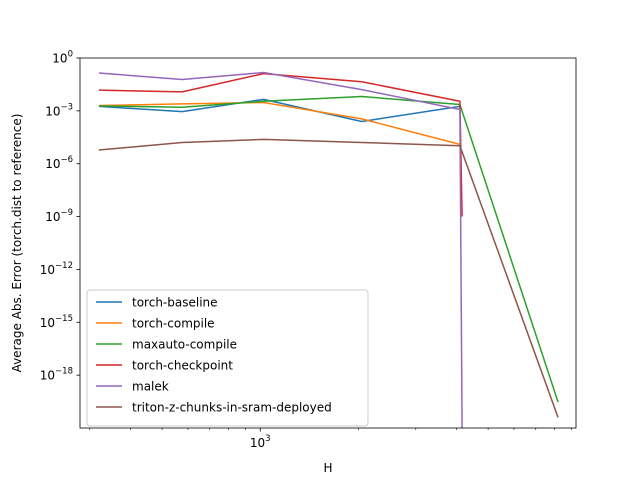 Image resolution: width=640 pixels, height=480 pixels. I want to click on y-axis: 10⁰ 10⁻³ 10⁻⁶ 10⁻⁹ 10⁻¹² 10⁻¹⁵ 10⁻¹⁸, so click(60, 216).